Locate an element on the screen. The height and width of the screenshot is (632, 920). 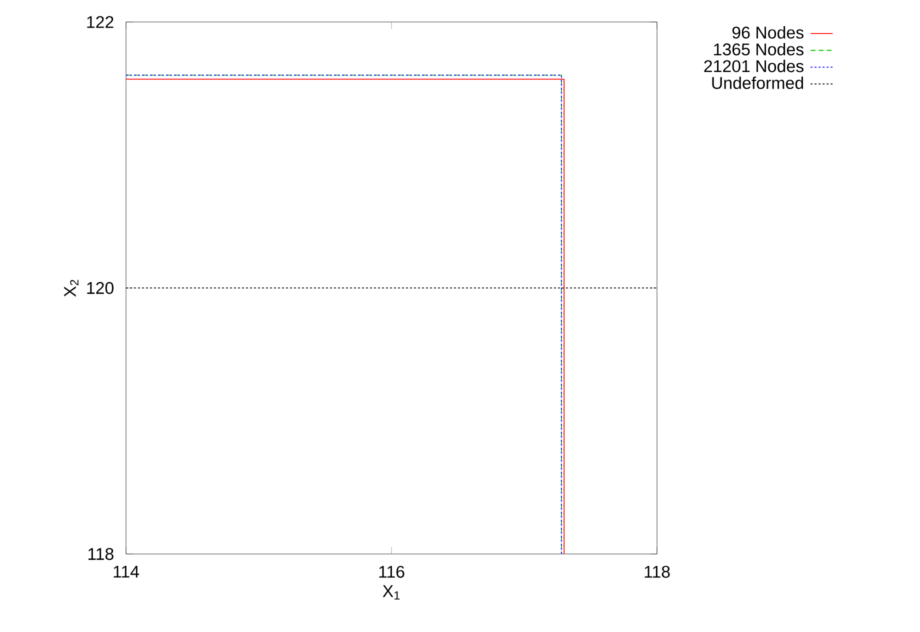
legend-label: 1365 Nodes is located at coordinates (759, 49).